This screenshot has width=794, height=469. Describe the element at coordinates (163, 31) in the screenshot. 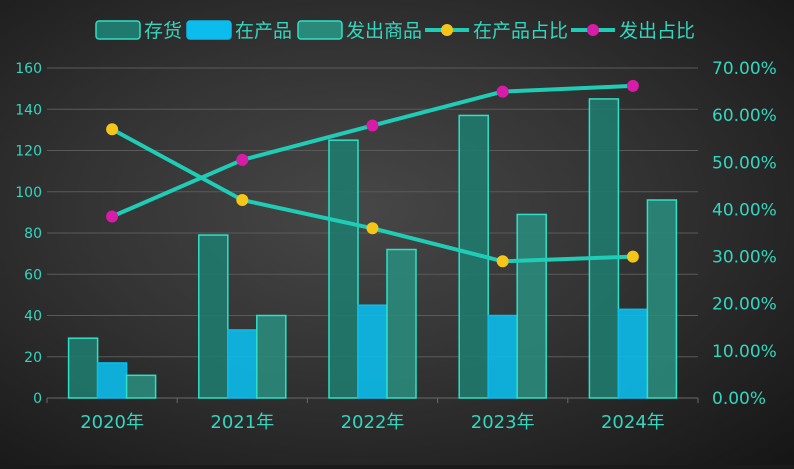

I see `legend-label: 存货` at that location.